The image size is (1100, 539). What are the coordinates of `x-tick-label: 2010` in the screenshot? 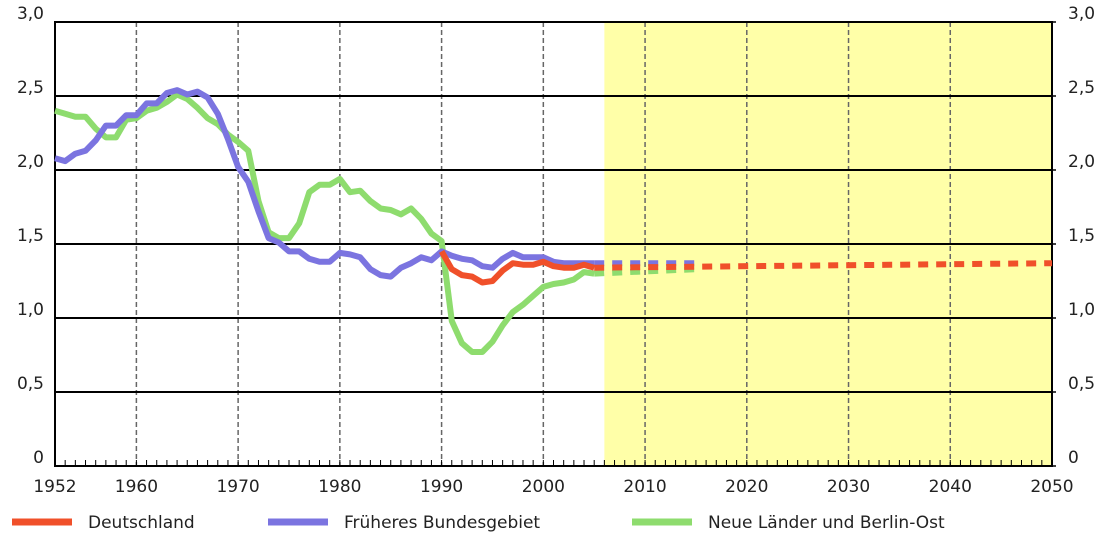 It's located at (644, 487).